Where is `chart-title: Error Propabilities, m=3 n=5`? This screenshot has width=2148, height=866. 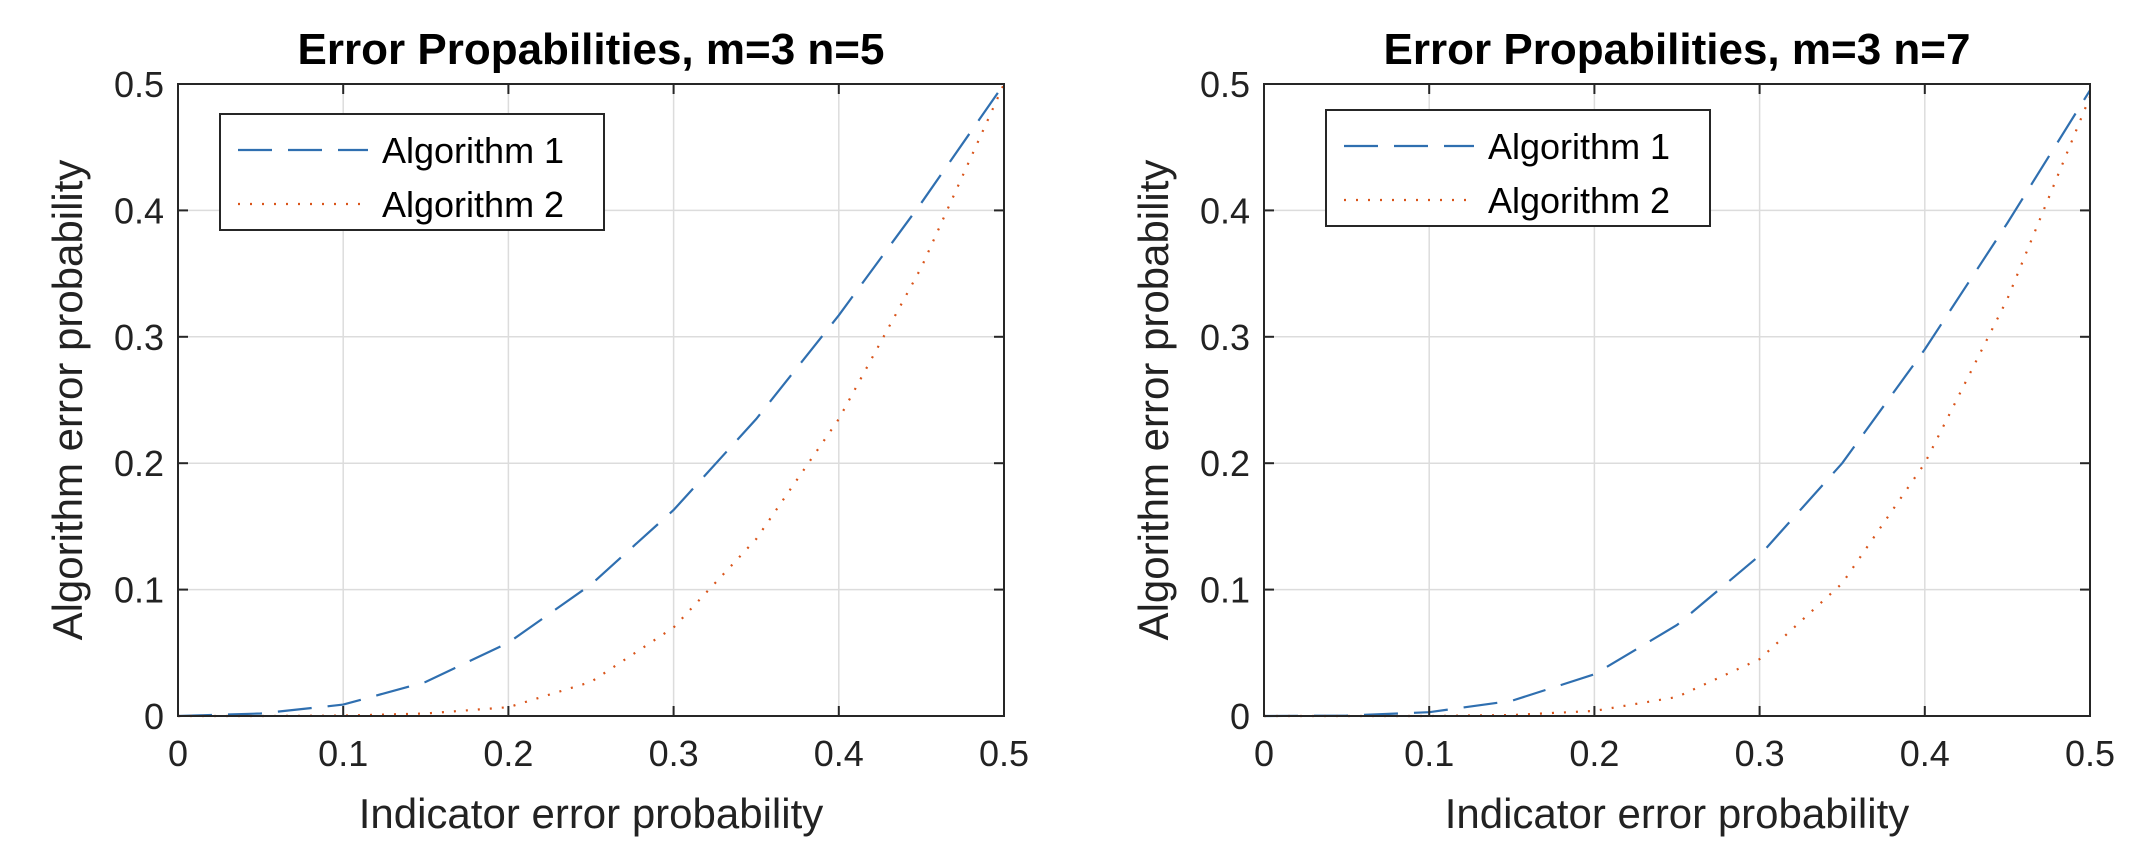
chart-title: Error Propabilities, m=3 n=5 is located at coordinates (591, 49).